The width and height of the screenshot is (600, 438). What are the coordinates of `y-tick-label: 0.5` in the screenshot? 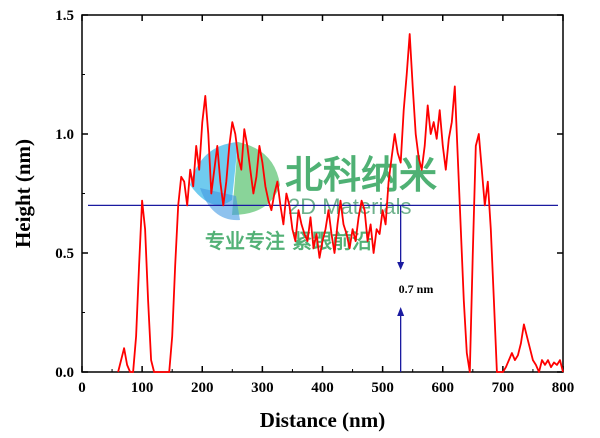 It's located at (64, 254).